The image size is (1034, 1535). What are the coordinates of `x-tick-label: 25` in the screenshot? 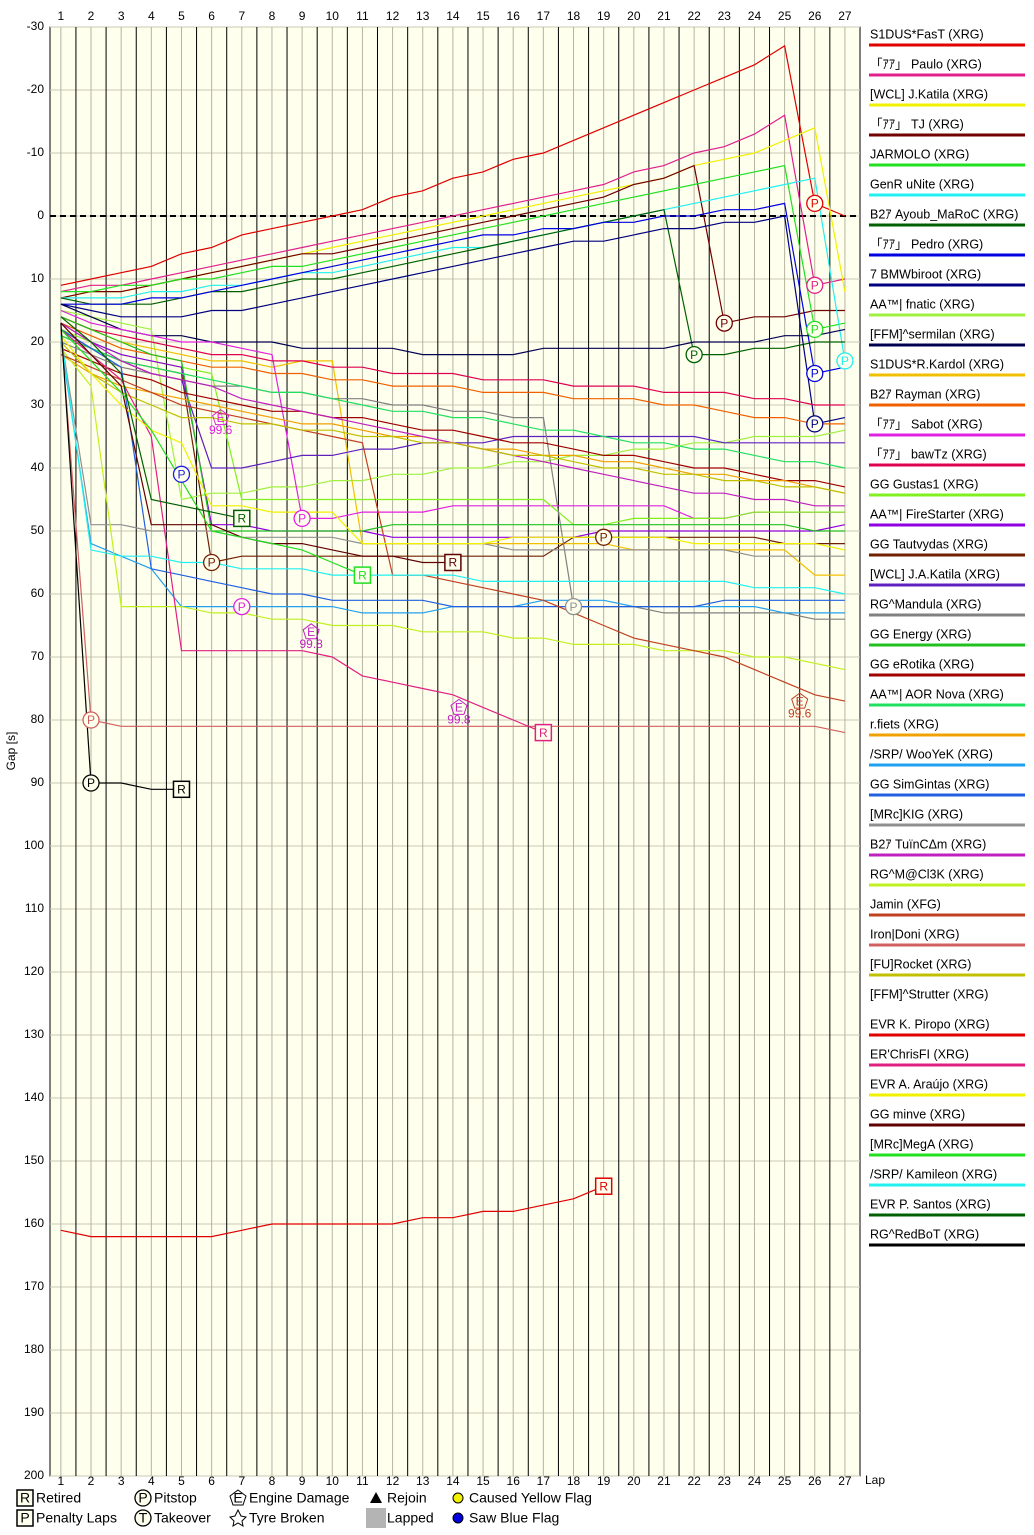 It's located at (785, 16).